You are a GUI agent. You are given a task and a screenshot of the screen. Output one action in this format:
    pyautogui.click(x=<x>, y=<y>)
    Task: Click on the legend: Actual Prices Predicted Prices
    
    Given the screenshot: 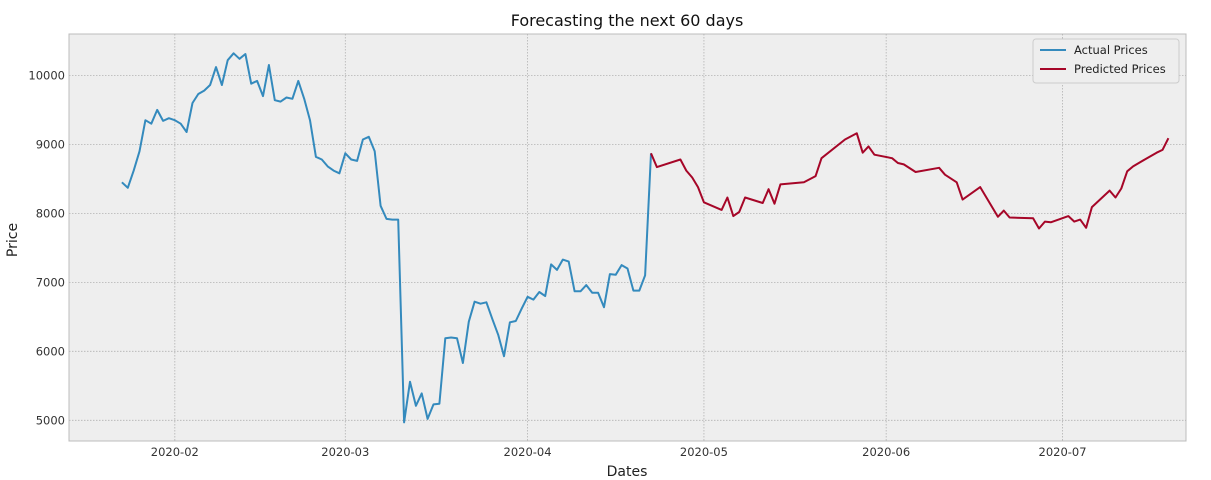 What is the action you would take?
    pyautogui.click(x=1106, y=61)
    